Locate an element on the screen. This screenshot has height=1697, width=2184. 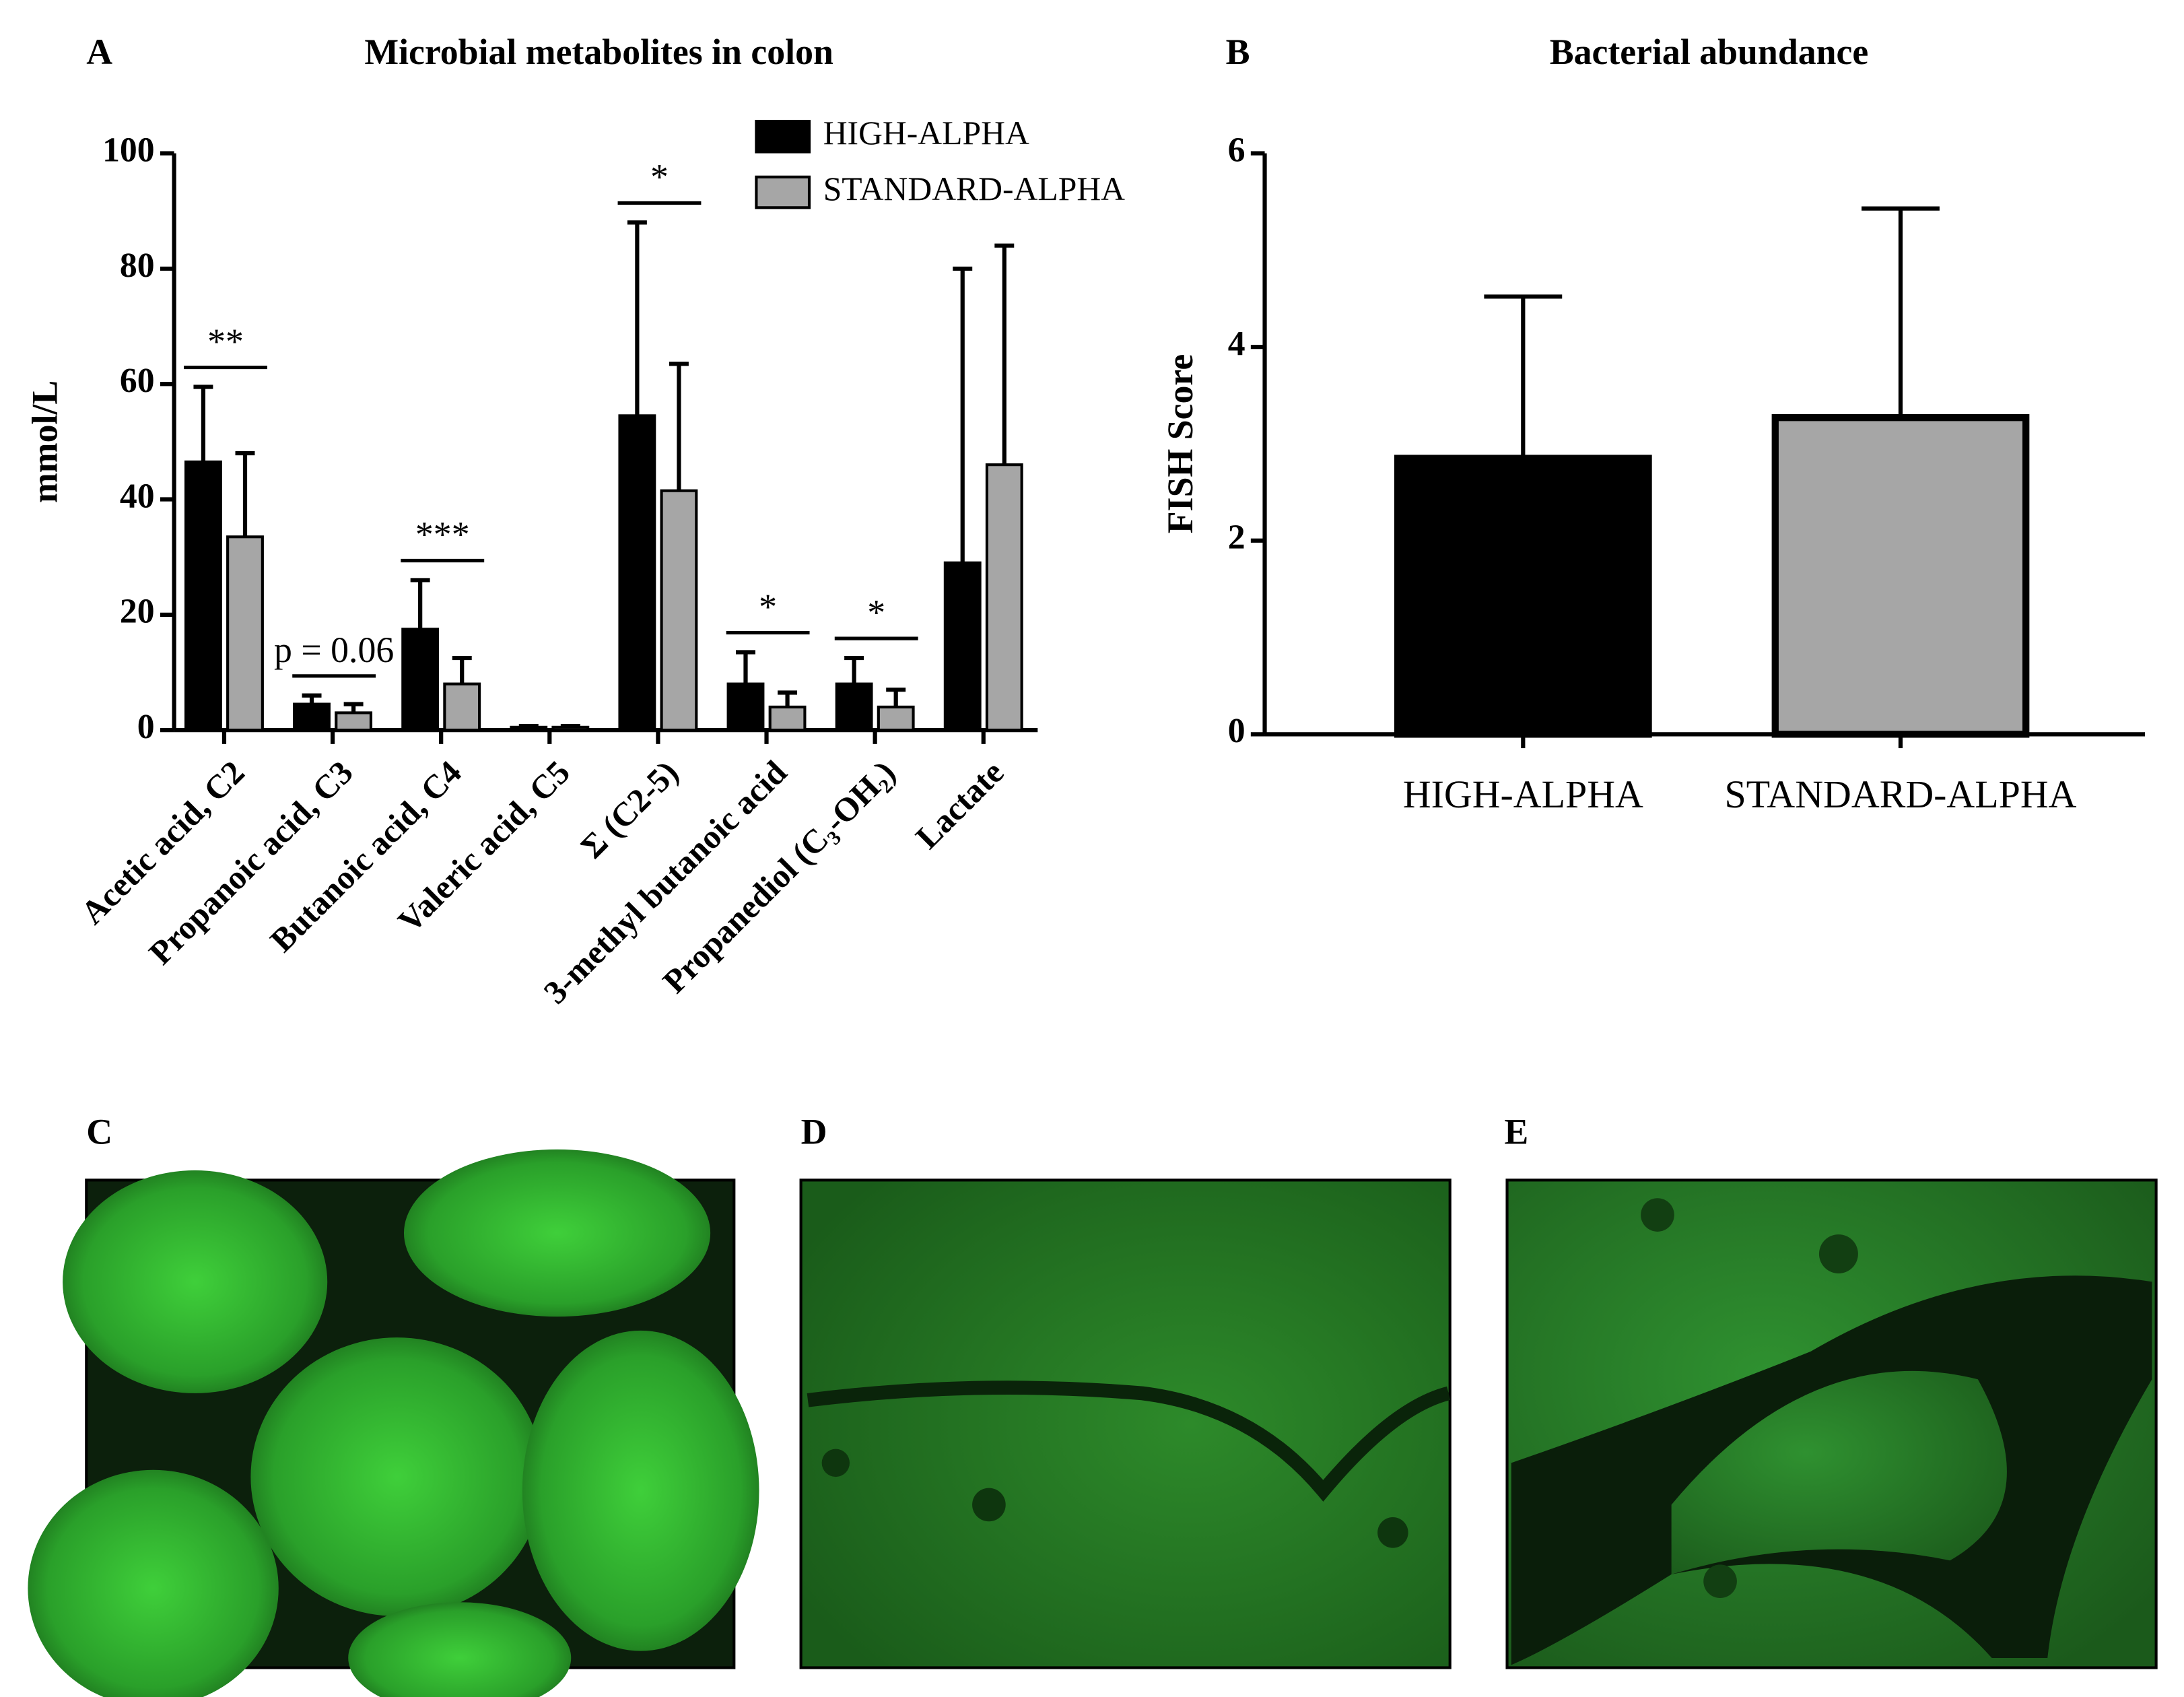
x-tick-label: Propanoic acid, C3 is located at coordinates (251, 863).